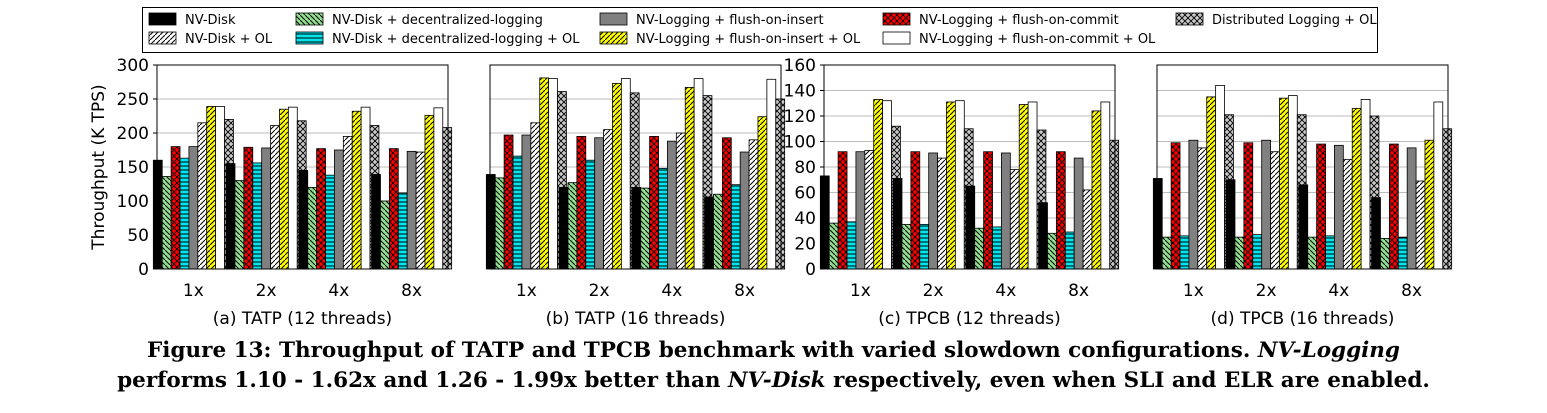  Describe the element at coordinates (617, 176) in the screenshot. I see `bar-nv-logging-flush-on-insert-ol-2x` at that location.